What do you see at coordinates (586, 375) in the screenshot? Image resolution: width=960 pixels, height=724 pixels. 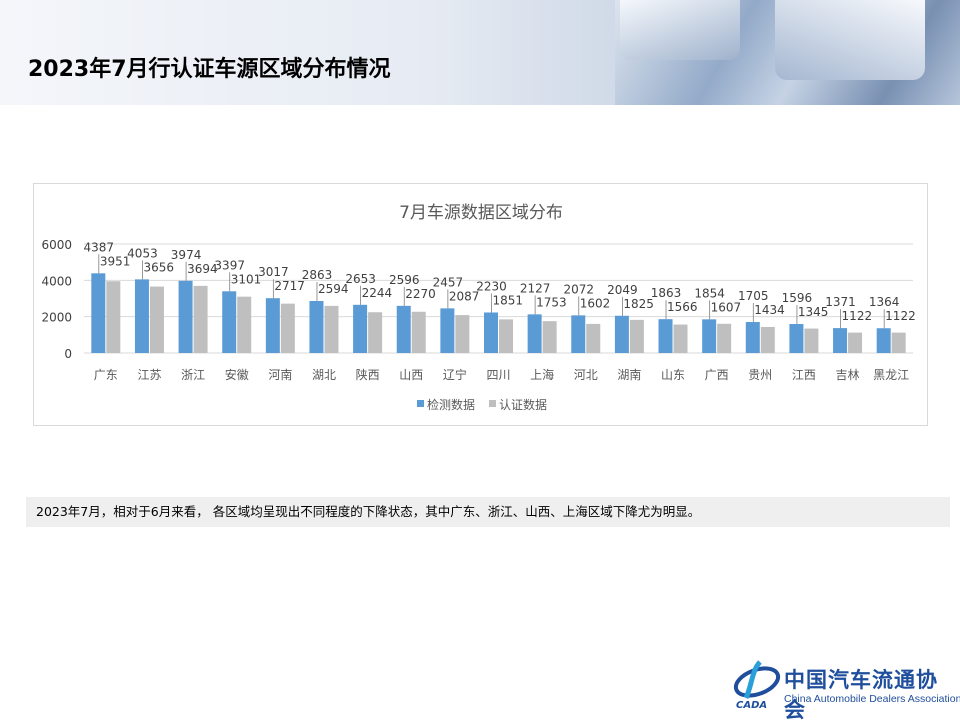 I see `x-tick-label: 河北` at bounding box center [586, 375].